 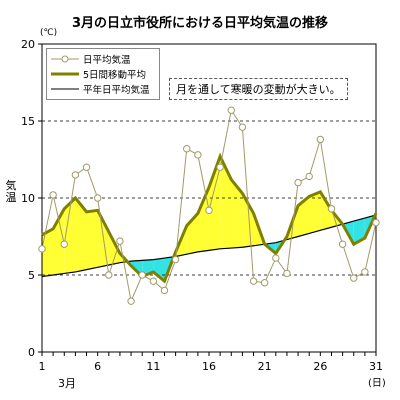 I want to click on y-tick-label: 10, so click(x=28, y=198).